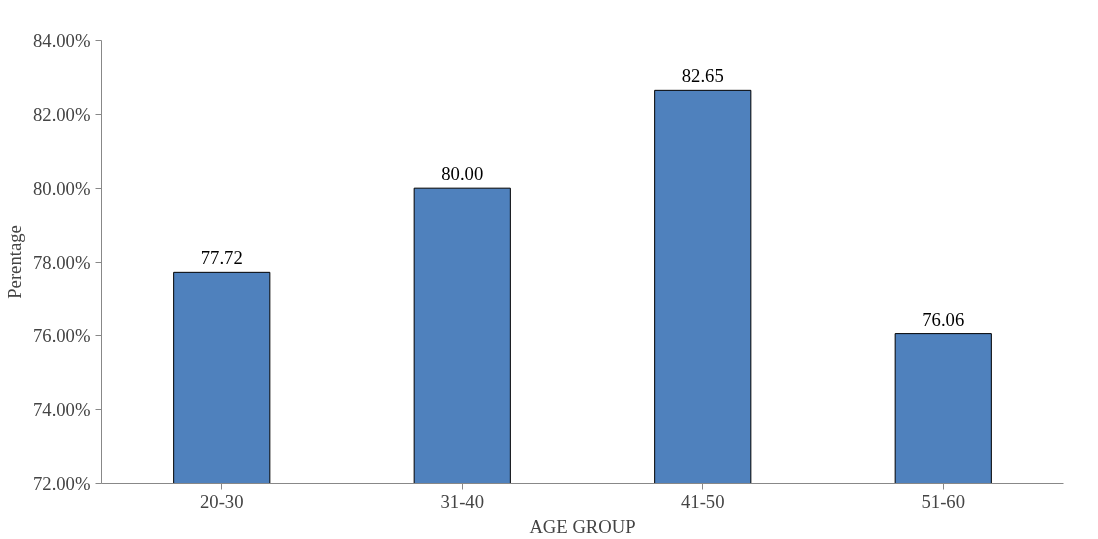 The image size is (1098, 539). Describe the element at coordinates (61, 188) in the screenshot. I see `y-tick-label: 80.00%` at that location.